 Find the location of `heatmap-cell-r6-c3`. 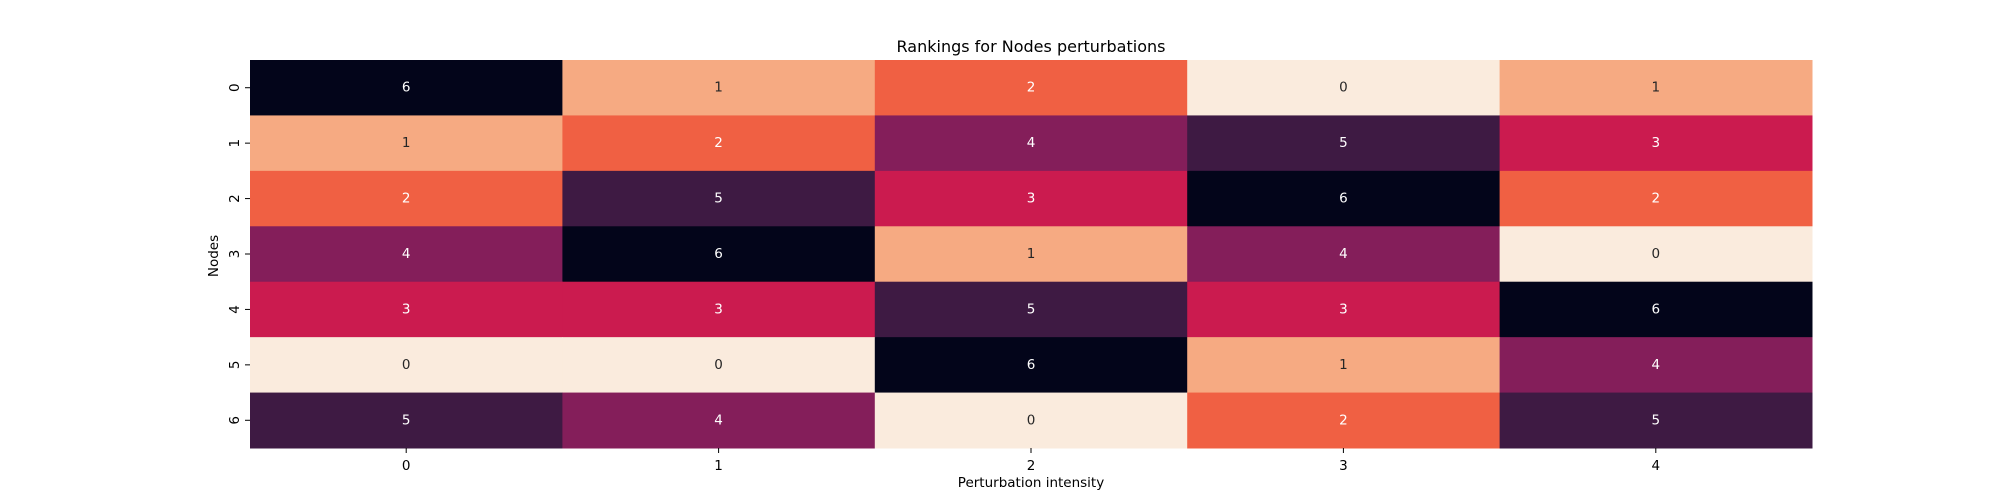

heatmap-cell-r6-c3 is located at coordinates (1344, 420).